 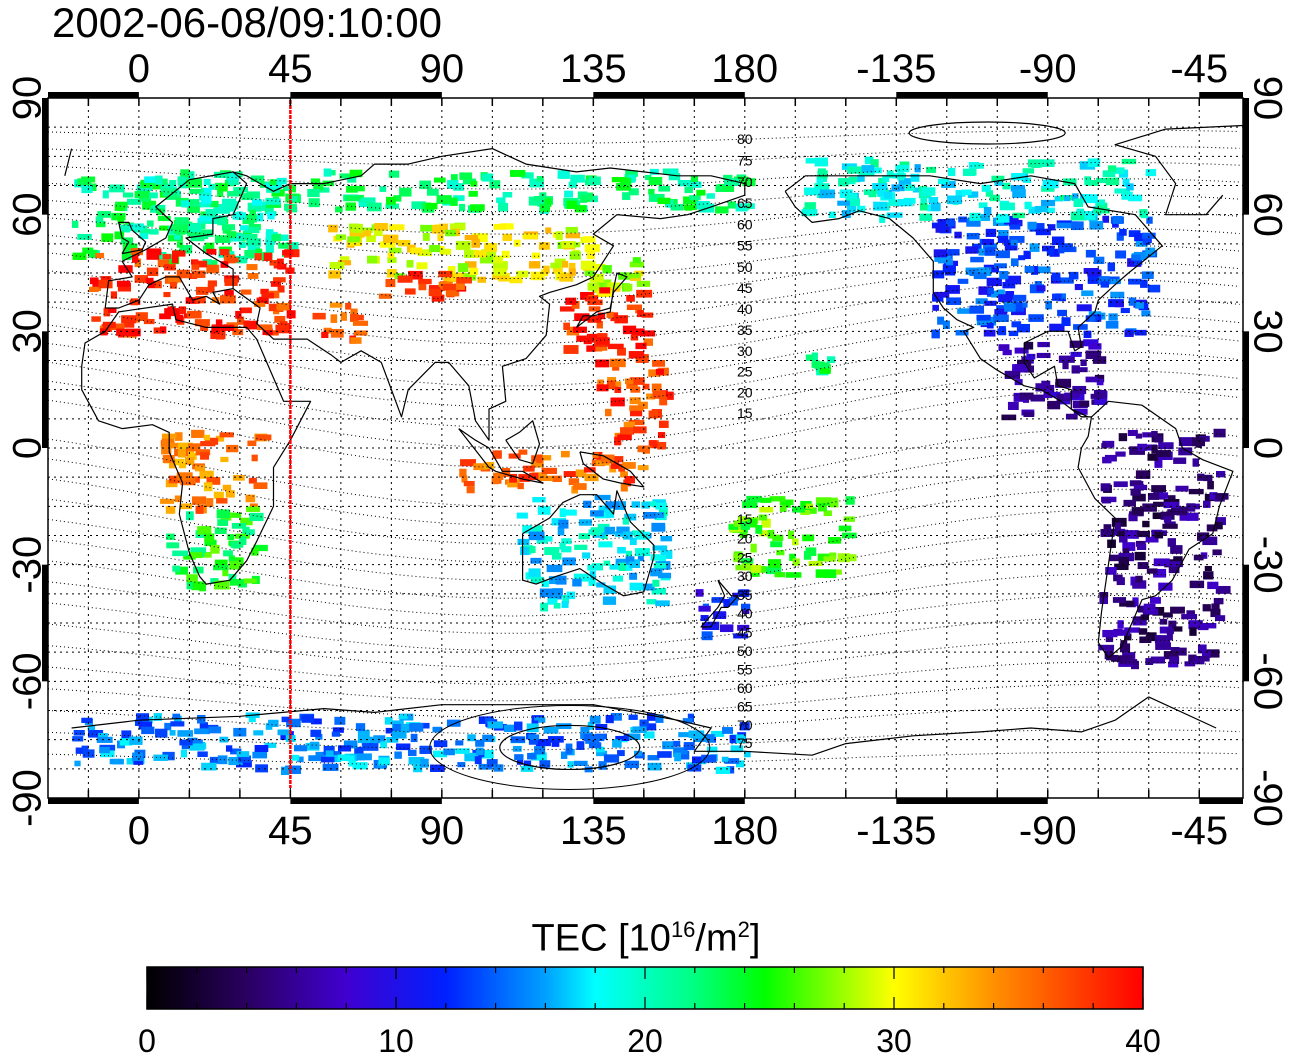 I want to click on colorbar-tick-label: 30, so click(x=894, y=1040).